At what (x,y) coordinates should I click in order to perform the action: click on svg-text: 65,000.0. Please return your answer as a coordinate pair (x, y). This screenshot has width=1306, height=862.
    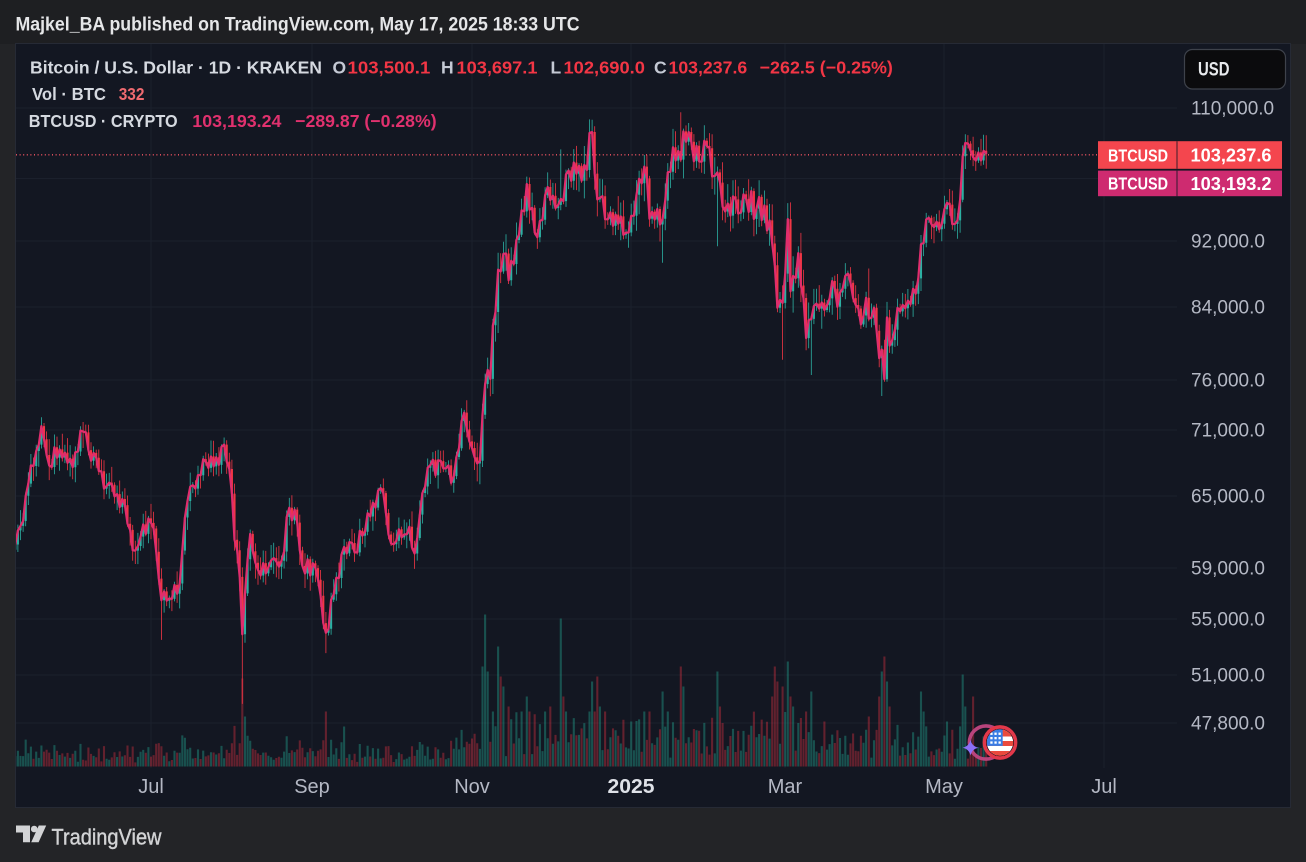
    Looking at the image, I should click on (1228, 497).